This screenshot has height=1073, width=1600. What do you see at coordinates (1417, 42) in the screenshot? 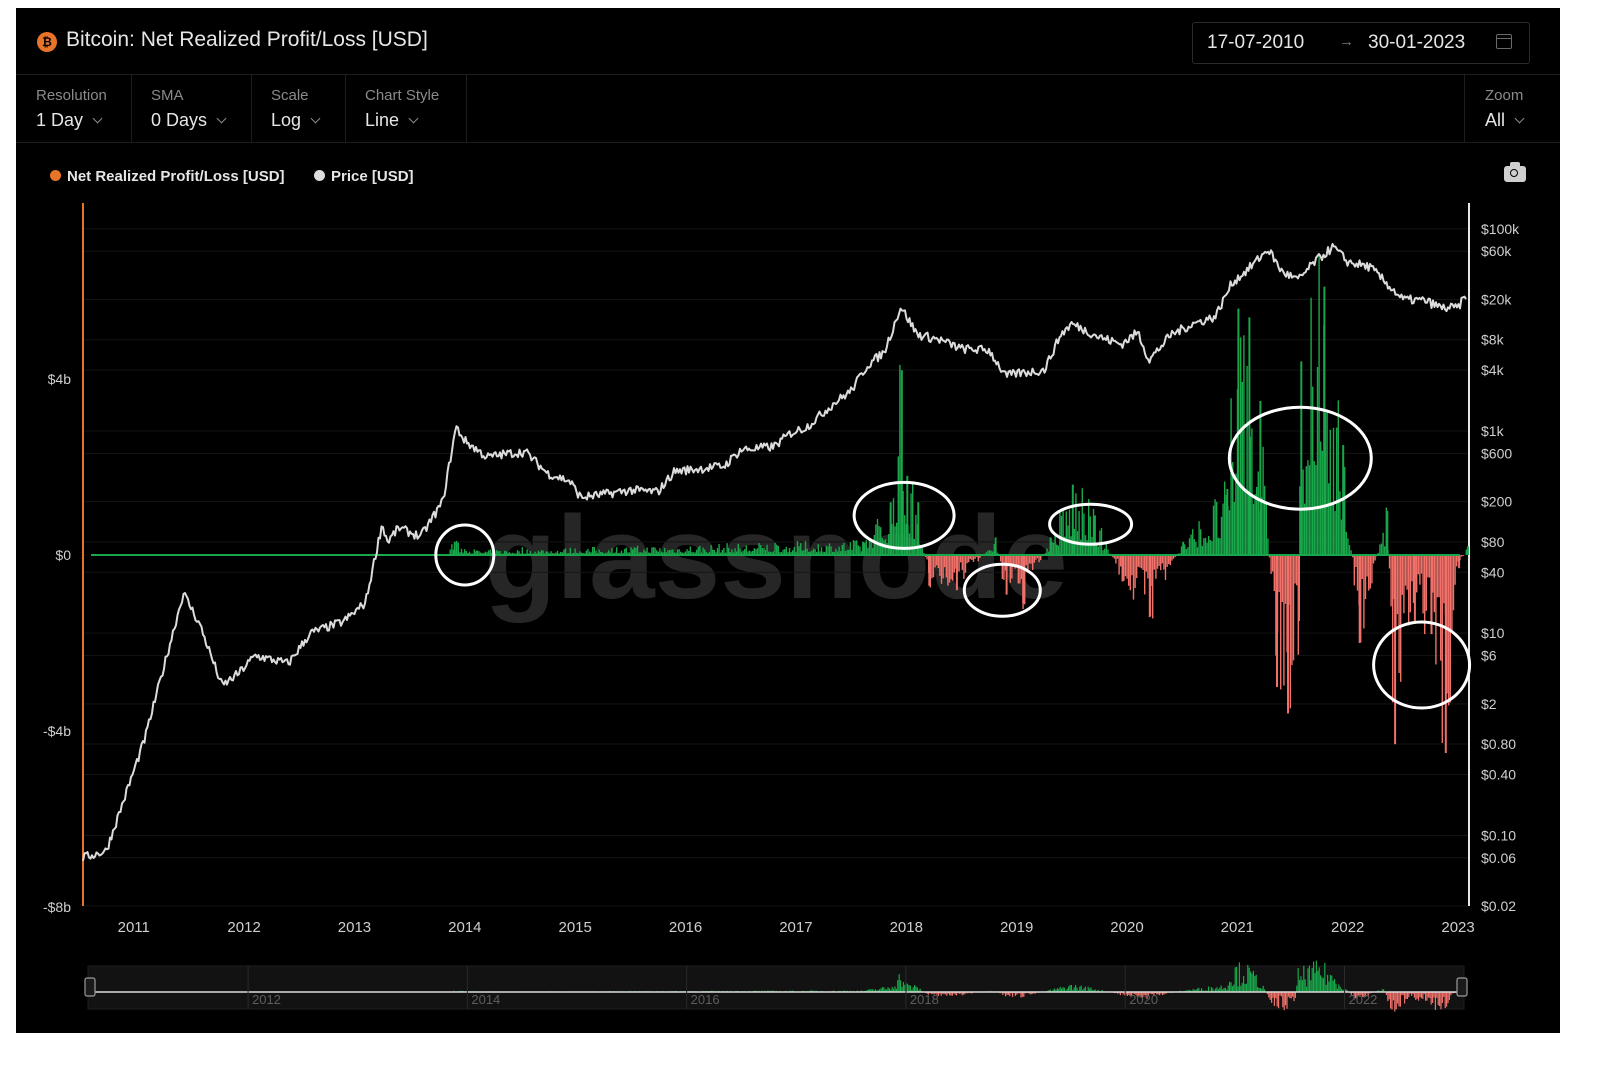
I see `date-to: 30-01-2023` at bounding box center [1417, 42].